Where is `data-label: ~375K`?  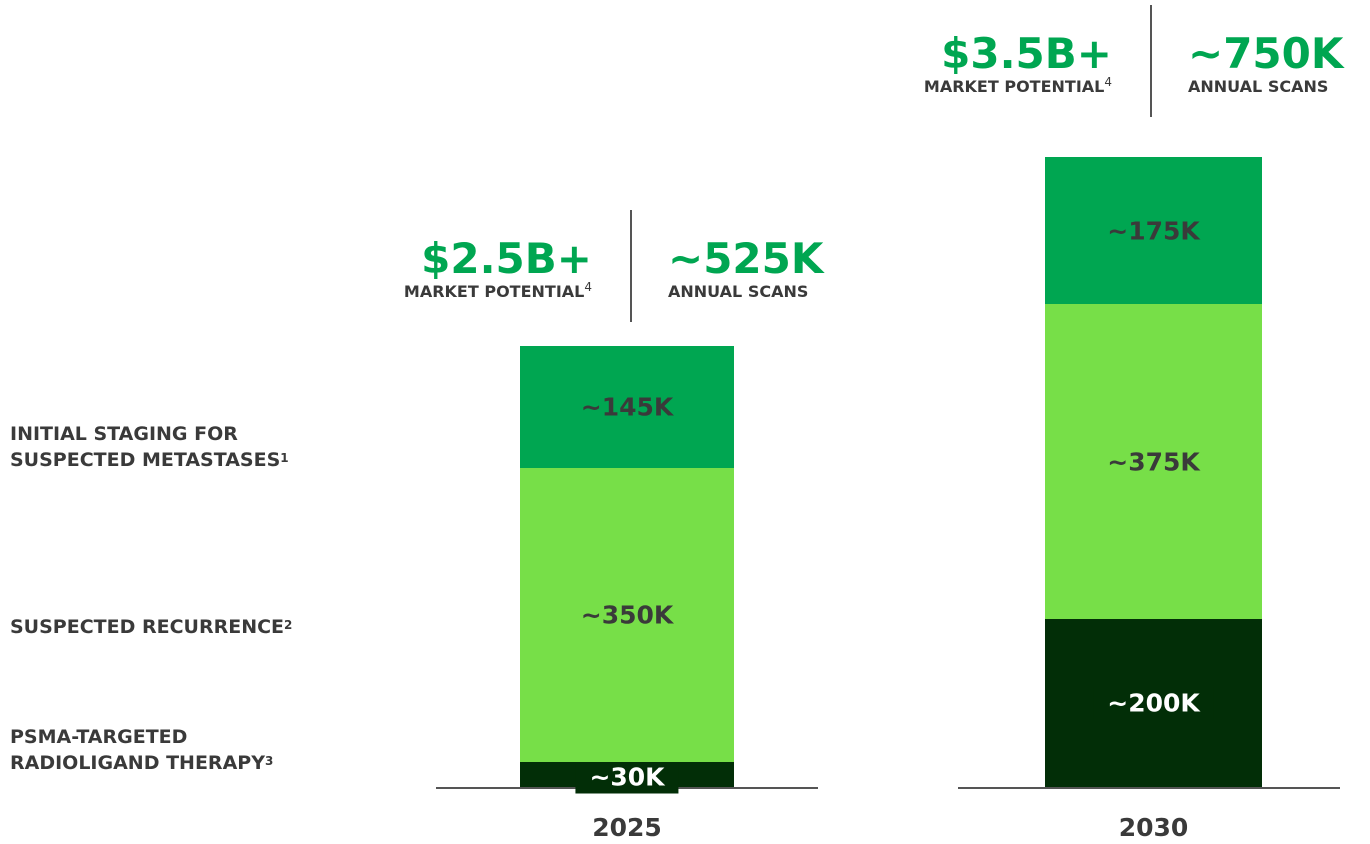 data-label: ~375K is located at coordinates (1153, 461).